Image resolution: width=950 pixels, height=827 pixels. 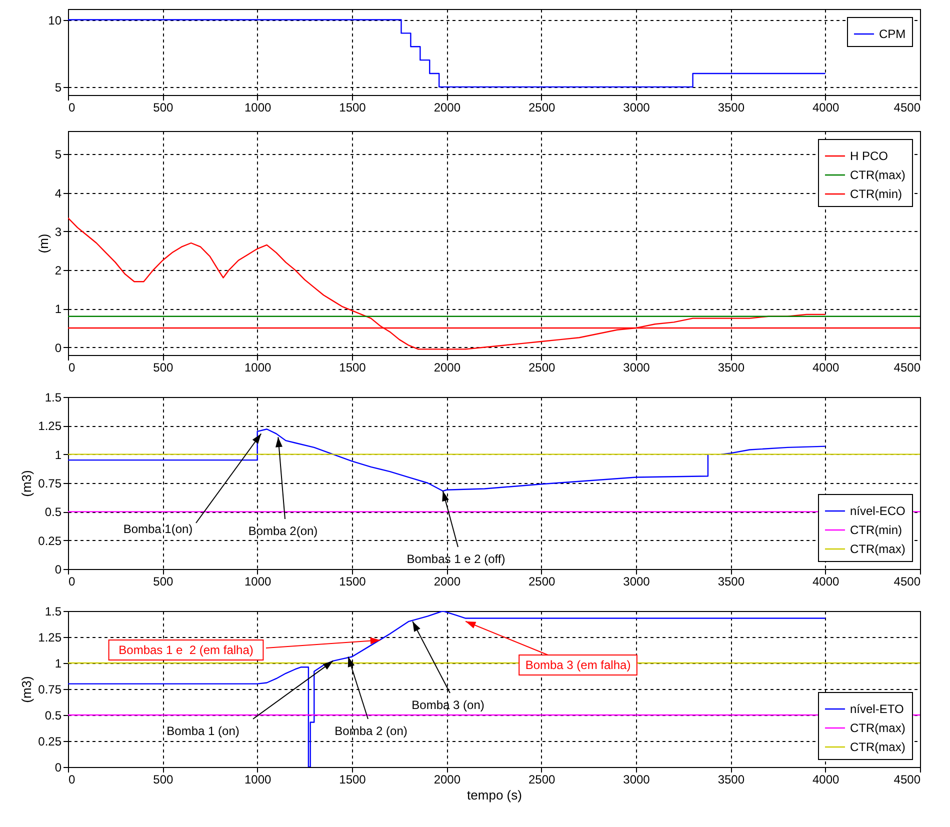 What do you see at coordinates (456, 559) in the screenshot?
I see `annotation: Bombas 1 e 2 (off)` at bounding box center [456, 559].